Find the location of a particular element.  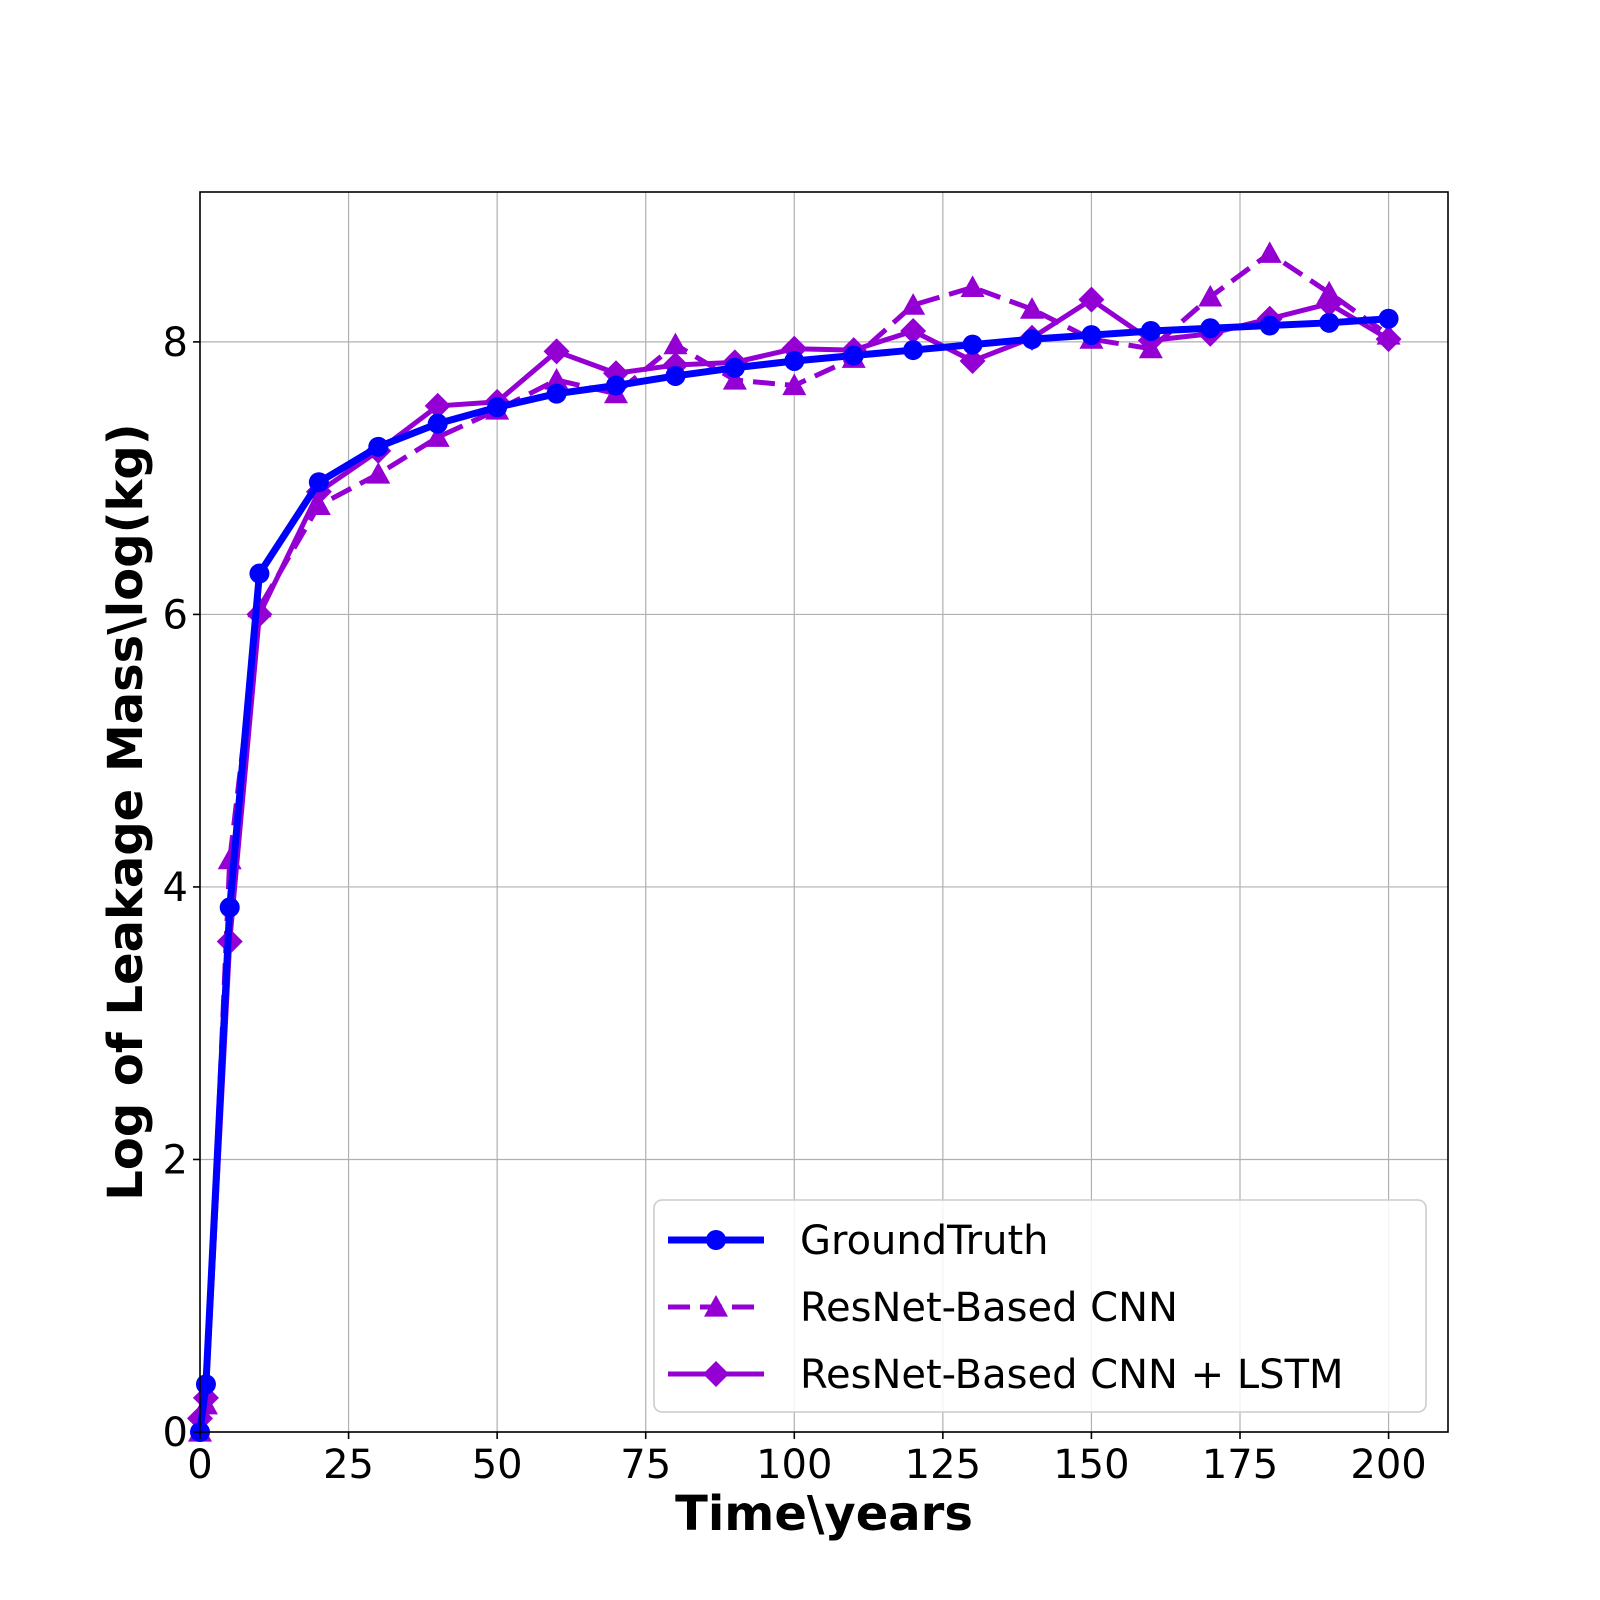

legend-label: ResNet-Based CNN is located at coordinates (989, 1308).